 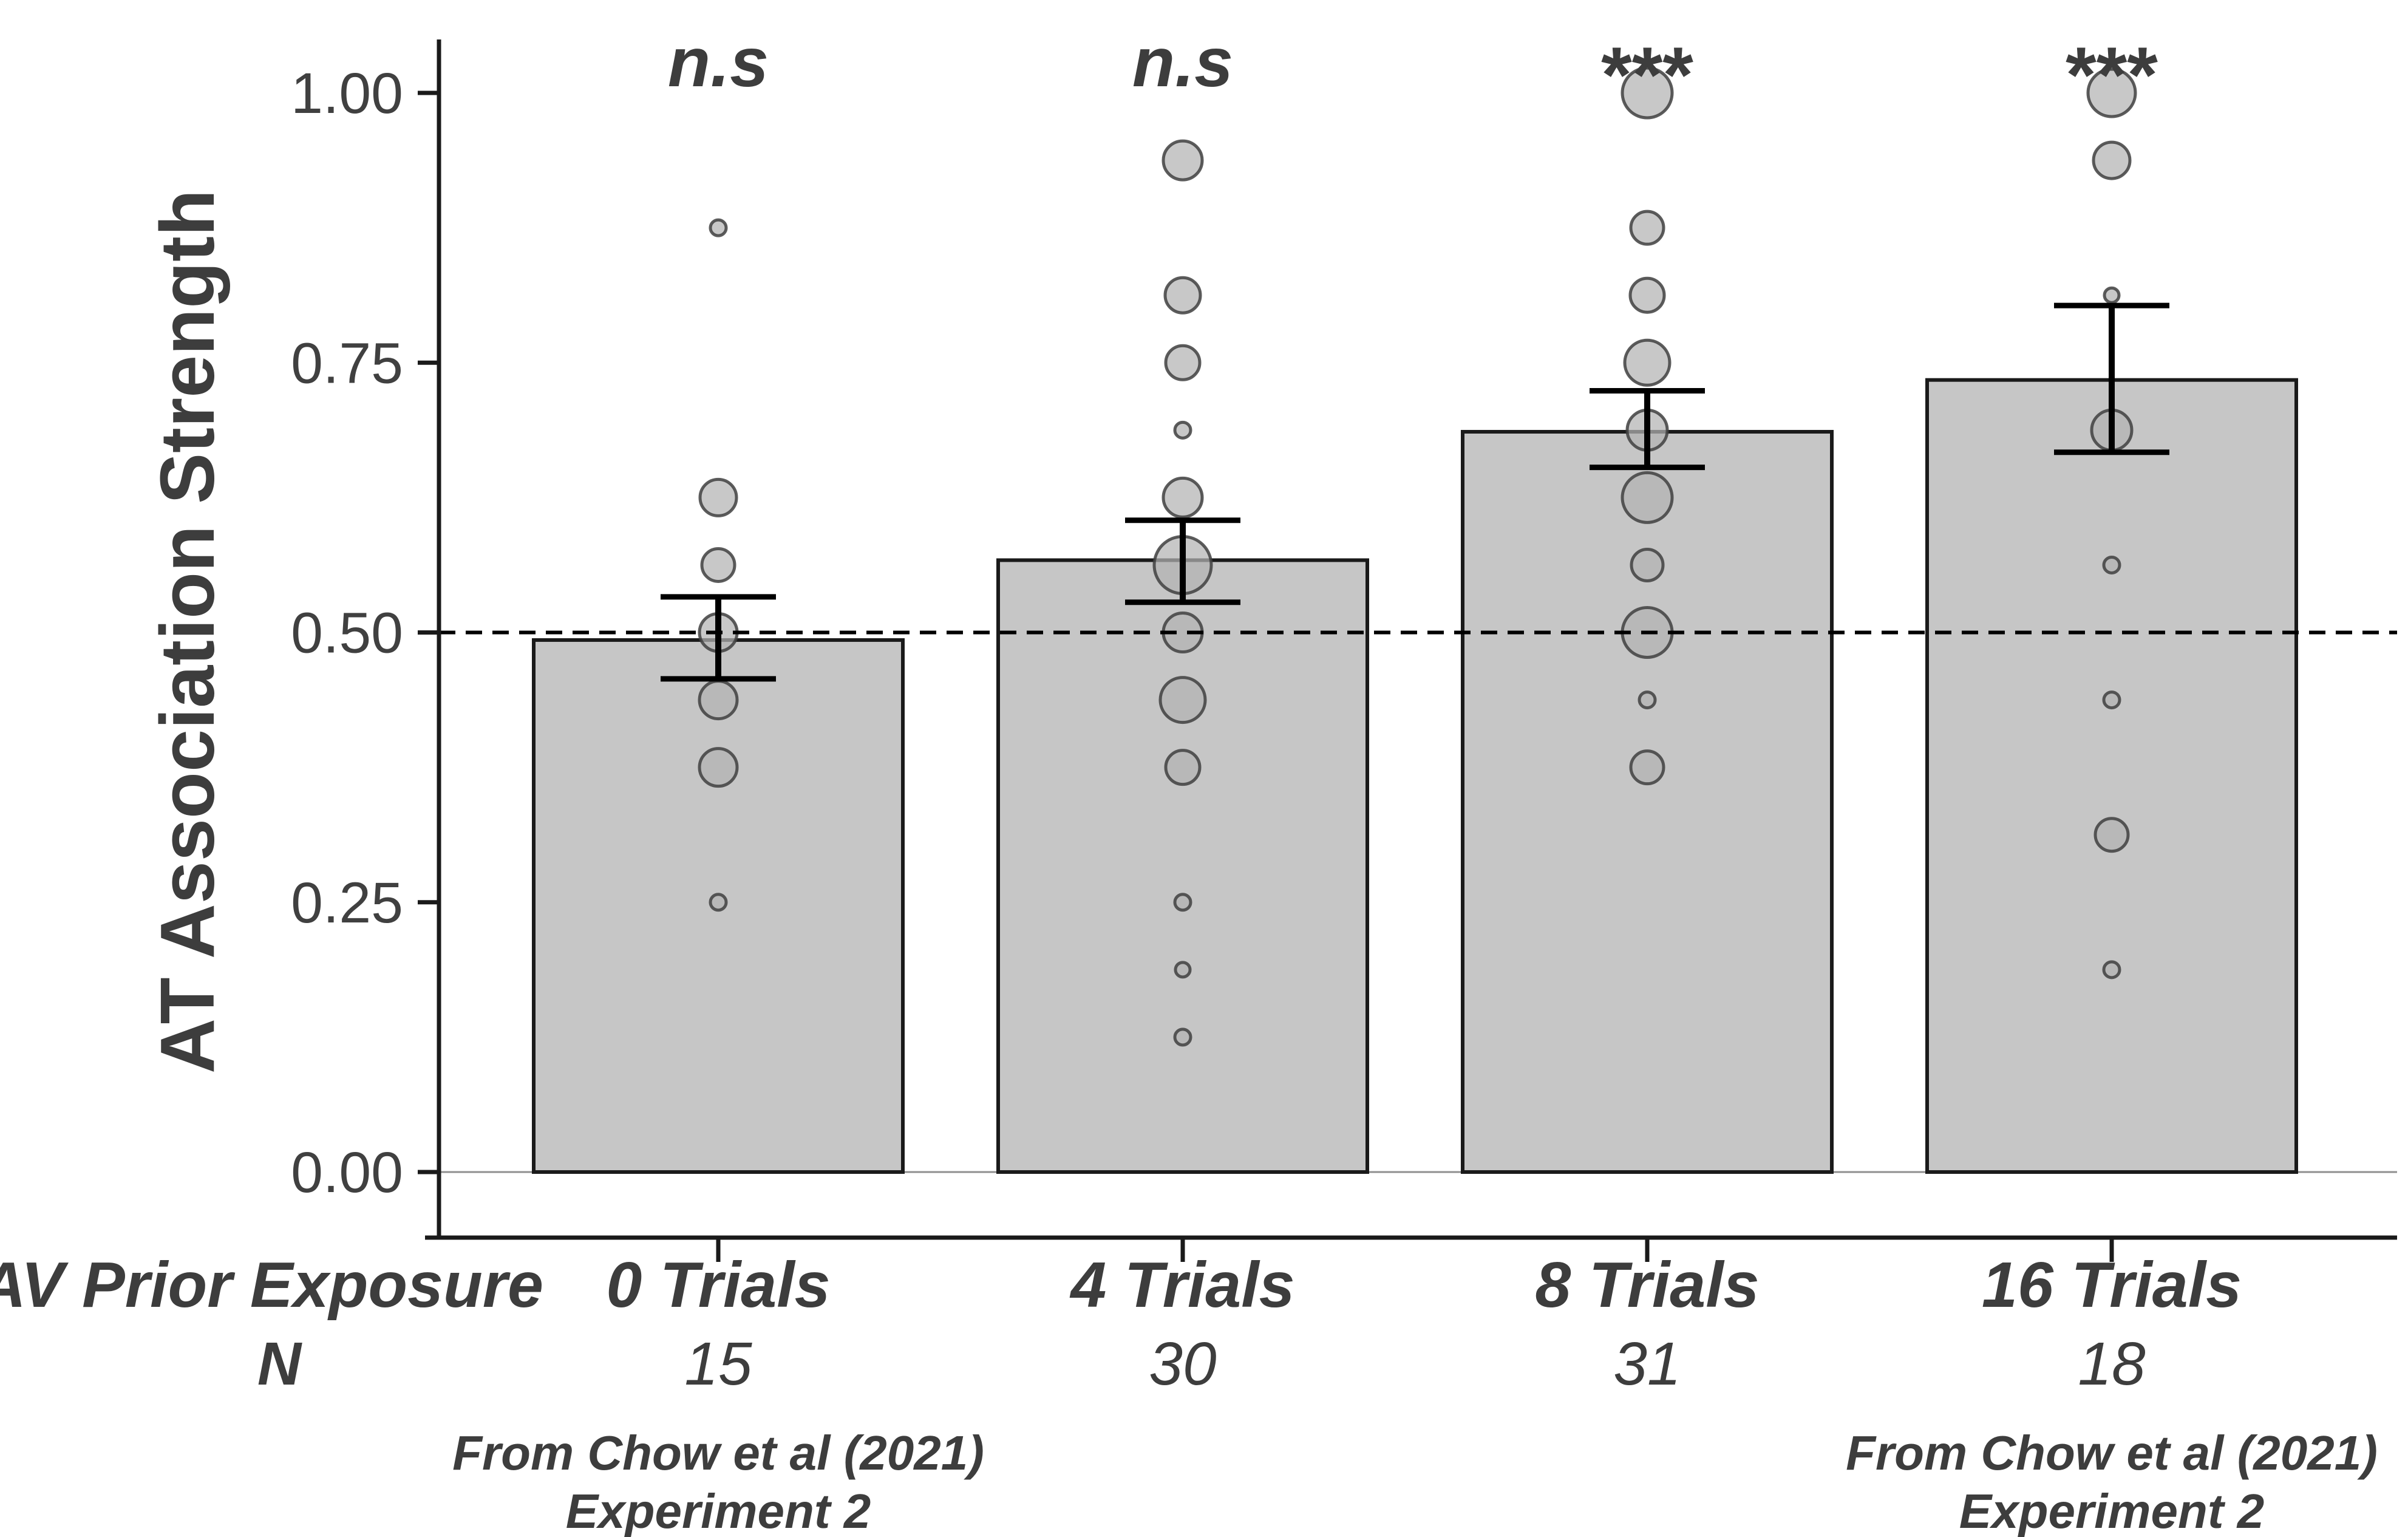 I want to click on significance-labels: n.s n.s *** ***, so click(x=1413, y=71).